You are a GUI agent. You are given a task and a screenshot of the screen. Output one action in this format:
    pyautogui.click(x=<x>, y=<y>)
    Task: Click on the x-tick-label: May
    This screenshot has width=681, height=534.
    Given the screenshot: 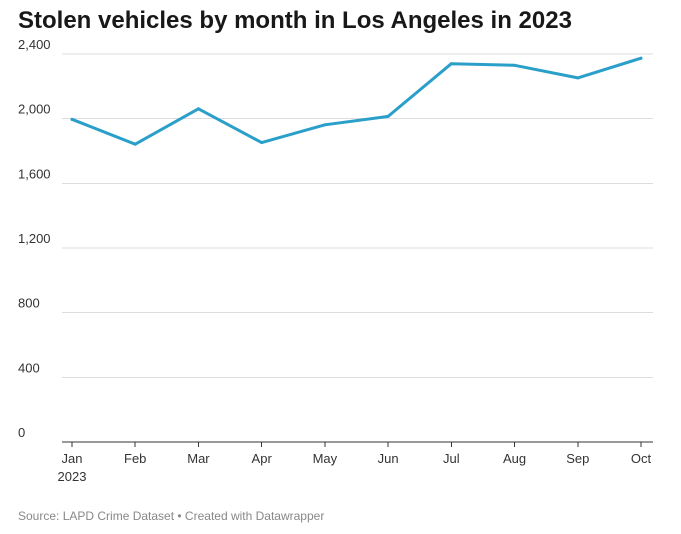 What is the action you would take?
    pyautogui.click(x=325, y=458)
    